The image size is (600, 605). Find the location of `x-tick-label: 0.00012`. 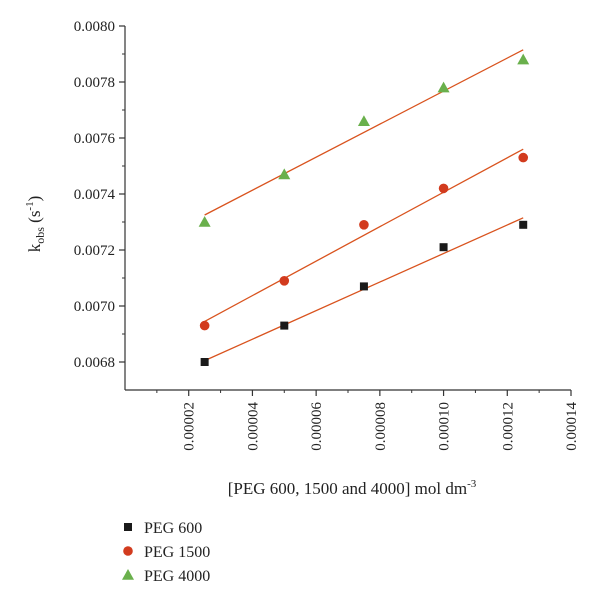

x-tick-label: 0.00012 is located at coordinates (508, 426).